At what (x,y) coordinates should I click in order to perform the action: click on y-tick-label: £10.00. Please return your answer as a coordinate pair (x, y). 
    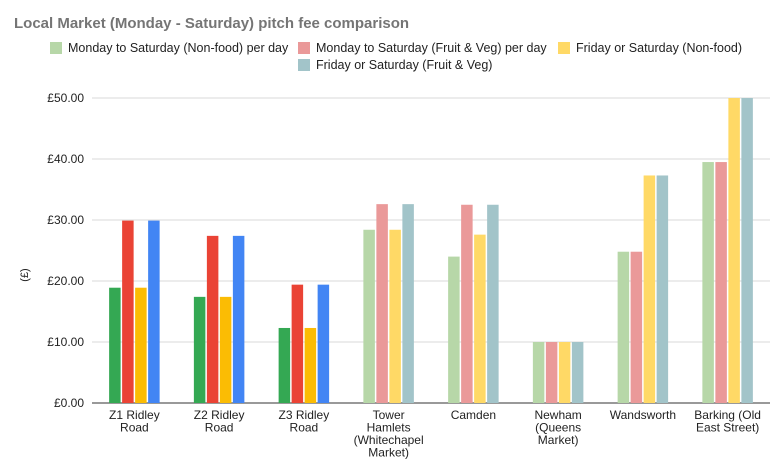
    Looking at the image, I should click on (65, 342).